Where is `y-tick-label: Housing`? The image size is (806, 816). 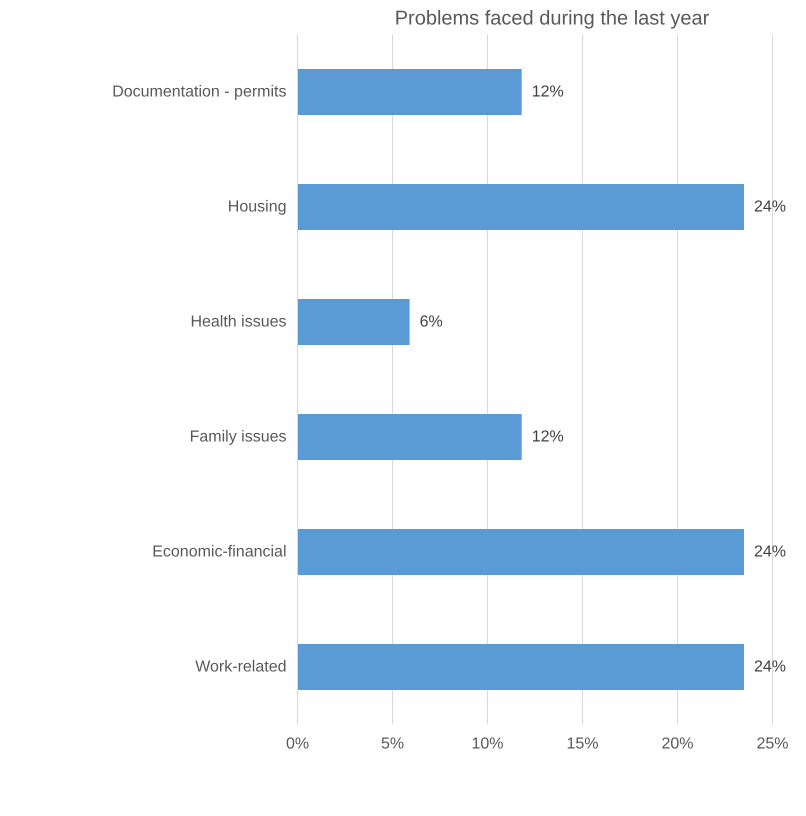
y-tick-label: Housing is located at coordinates (257, 207).